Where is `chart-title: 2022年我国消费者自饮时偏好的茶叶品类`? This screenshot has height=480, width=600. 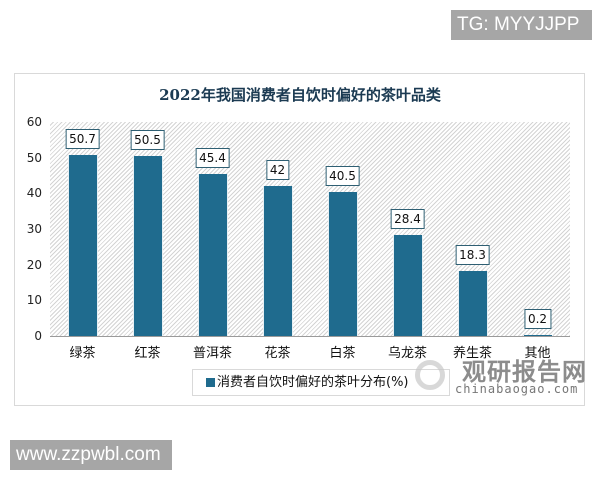
chart-title: 2022年我国消费者自饮时偏好的茶叶品类 is located at coordinates (300, 95).